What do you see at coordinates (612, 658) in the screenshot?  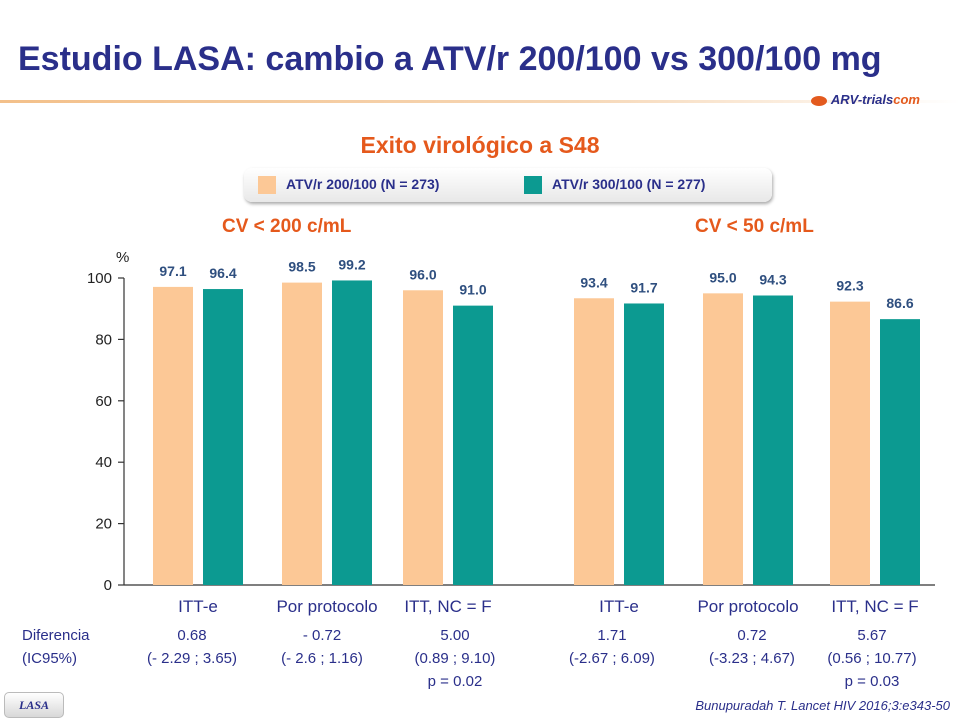 I see `difference-ci-3: (-2.67 ; 6.09)` at bounding box center [612, 658].